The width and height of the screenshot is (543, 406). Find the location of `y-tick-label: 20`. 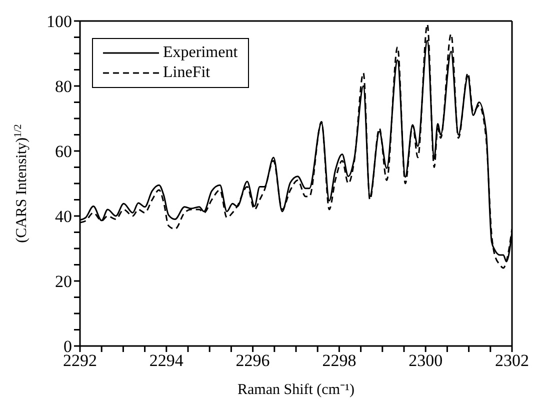

y-tick-label: 20 is located at coordinates (63, 282).